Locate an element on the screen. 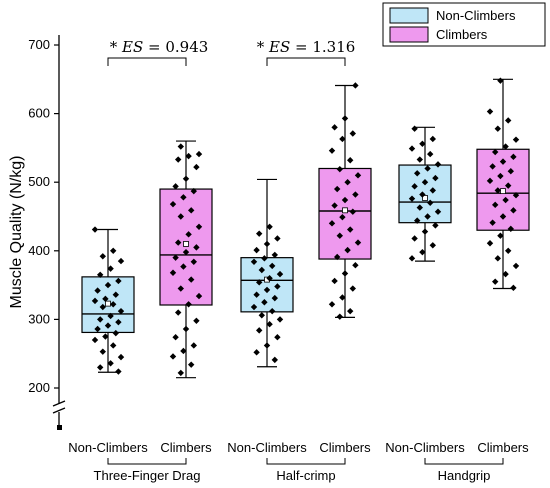 This screenshot has height=488, width=550. group-brackets: Three-Finger Drag Half-crimp Handgrip is located at coordinates (299, 470).